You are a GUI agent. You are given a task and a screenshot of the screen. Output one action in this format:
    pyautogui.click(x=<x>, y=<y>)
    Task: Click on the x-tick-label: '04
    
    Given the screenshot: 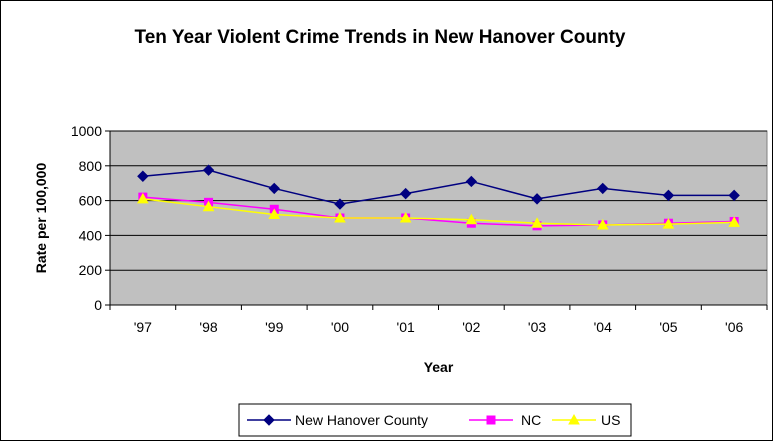 What is the action you would take?
    pyautogui.click(x=603, y=327)
    